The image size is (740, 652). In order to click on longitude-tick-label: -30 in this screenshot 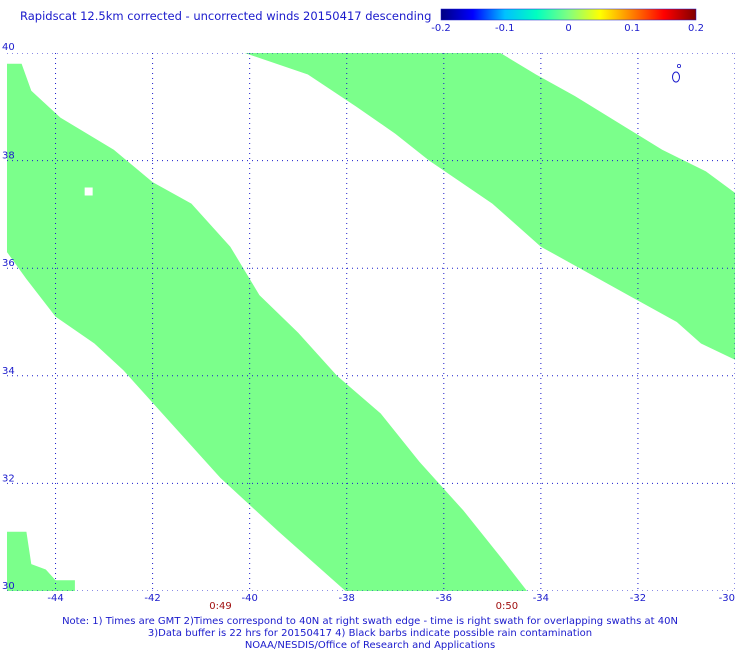, I will do `click(727, 598)`.